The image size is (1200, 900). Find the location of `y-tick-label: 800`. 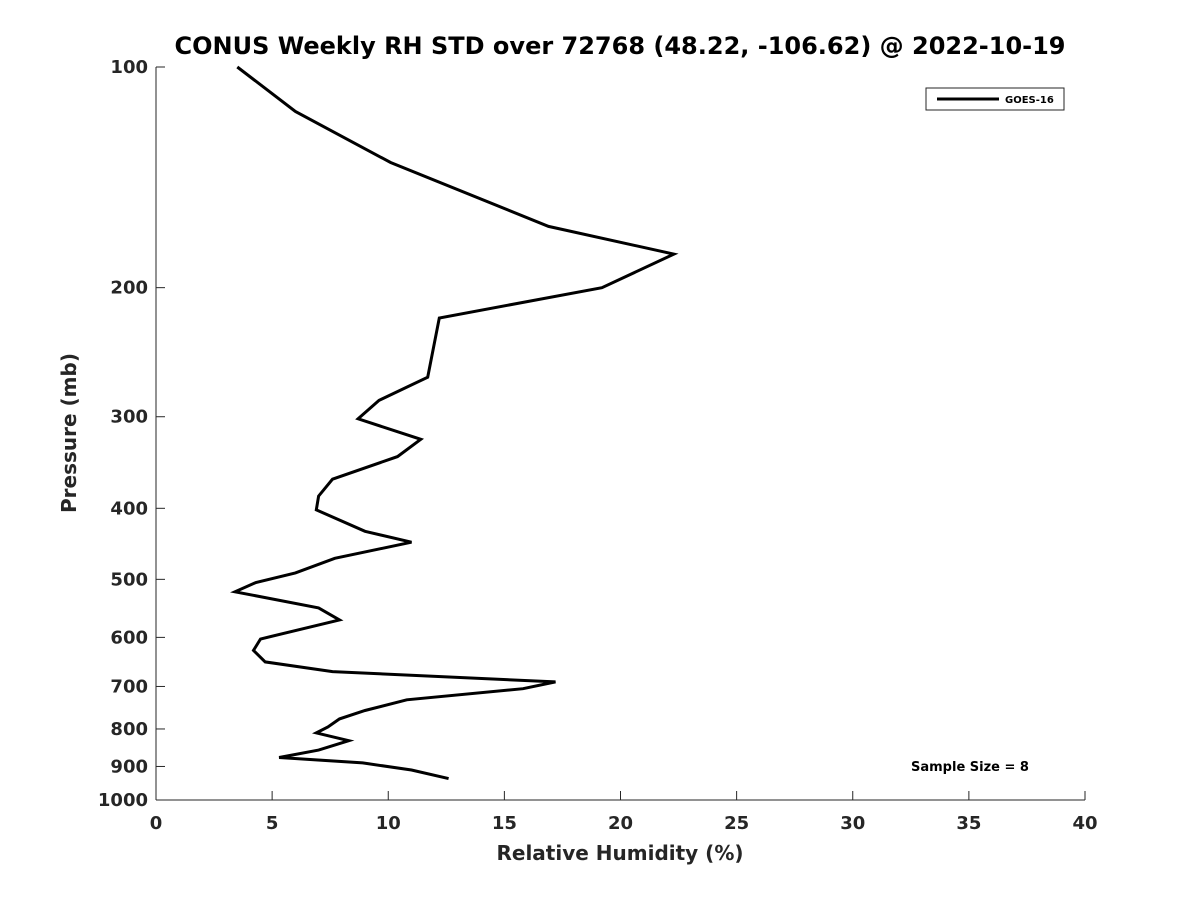

y-tick-label: 800 is located at coordinates (129, 729).